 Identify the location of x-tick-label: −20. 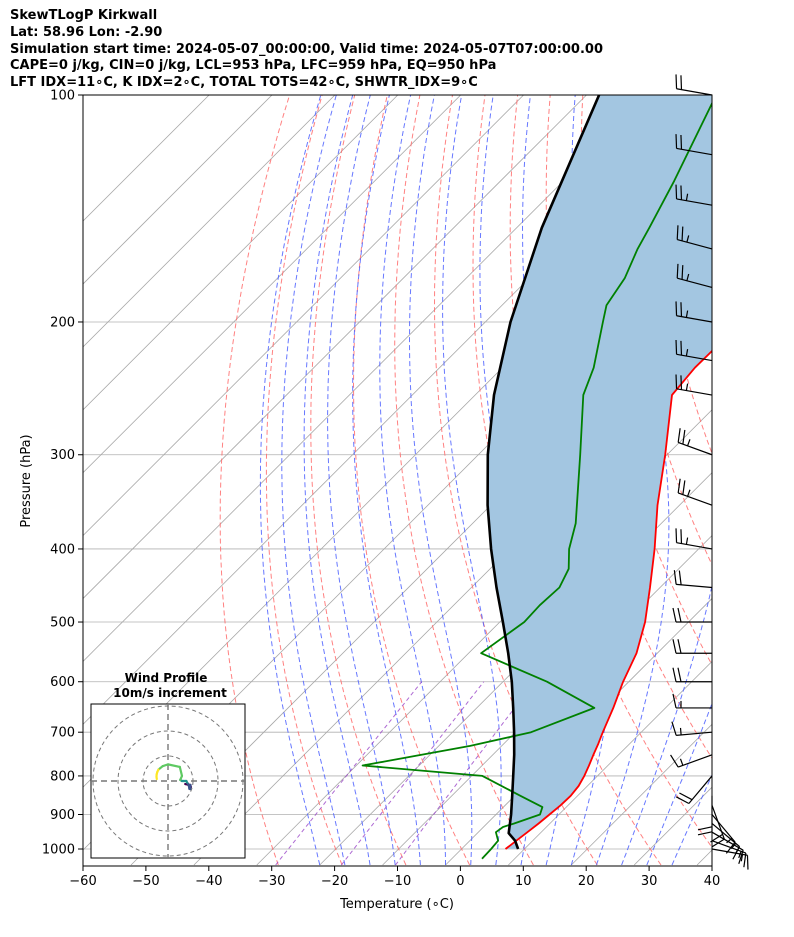
(334, 881).